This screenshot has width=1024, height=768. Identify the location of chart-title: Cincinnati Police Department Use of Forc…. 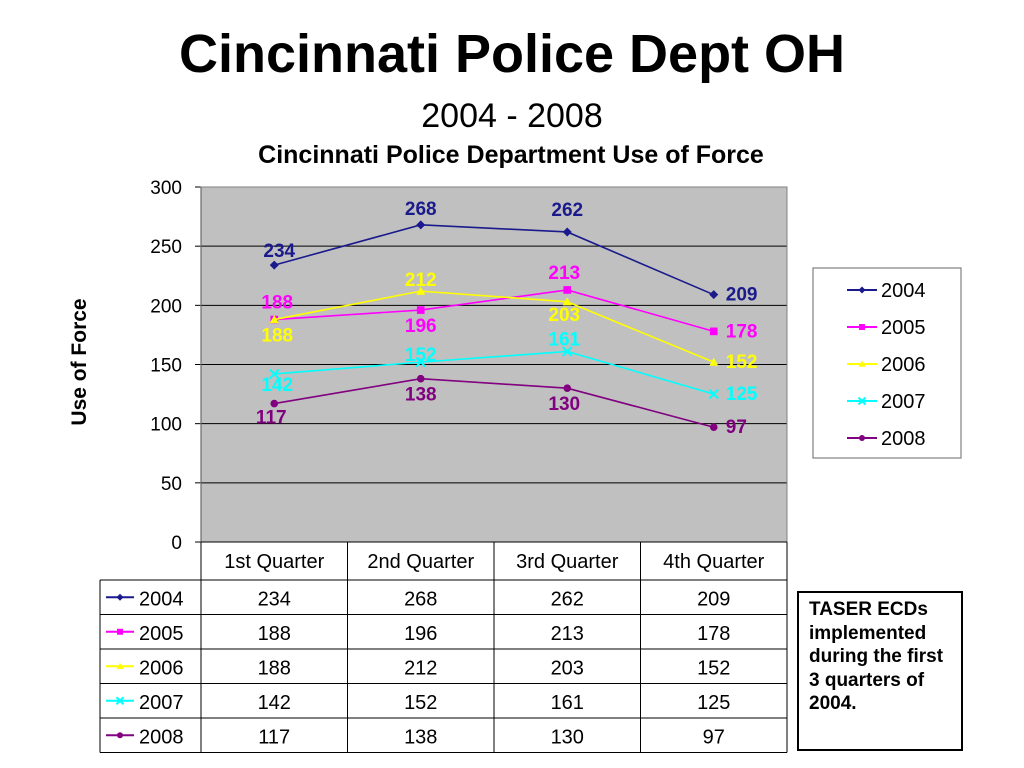
(511, 155).